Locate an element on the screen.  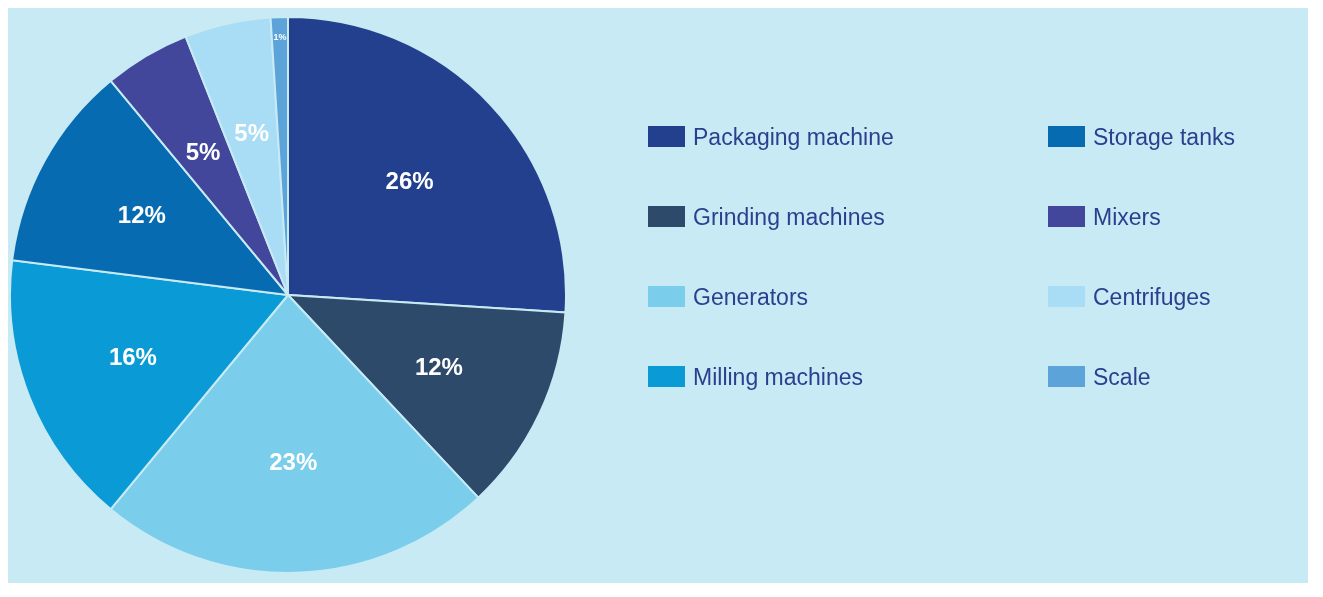
legend-label: Milling machines is located at coordinates (778, 377).